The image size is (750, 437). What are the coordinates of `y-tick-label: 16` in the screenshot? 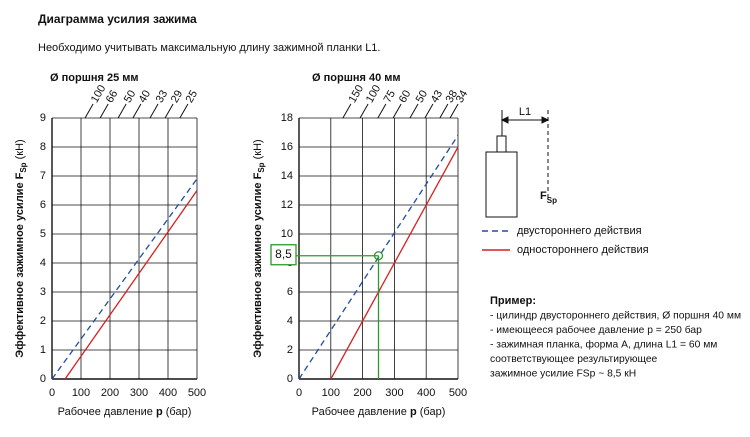 It's located at (287, 147).